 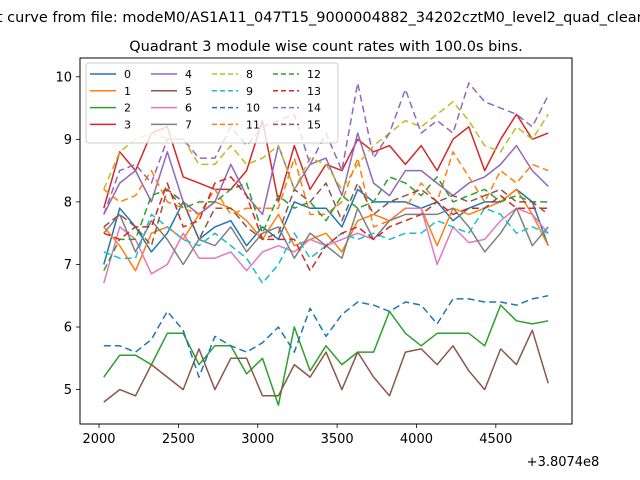 I want to click on y-tick-label: 5, so click(x=68, y=390).